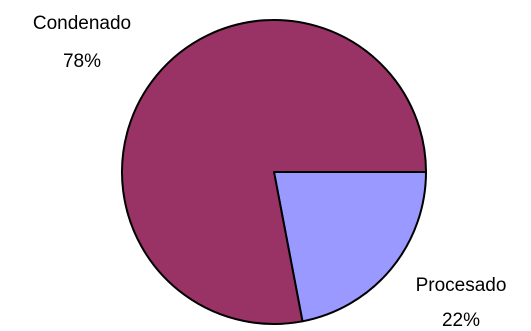 Image resolution: width=531 pixels, height=331 pixels. I want to click on pie-slice-procesado, so click(350, 247).